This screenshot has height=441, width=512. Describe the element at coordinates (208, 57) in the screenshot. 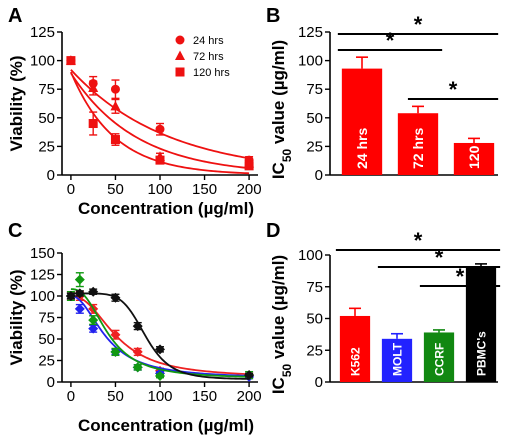

I see `legend-label: 72 hrs` at that location.